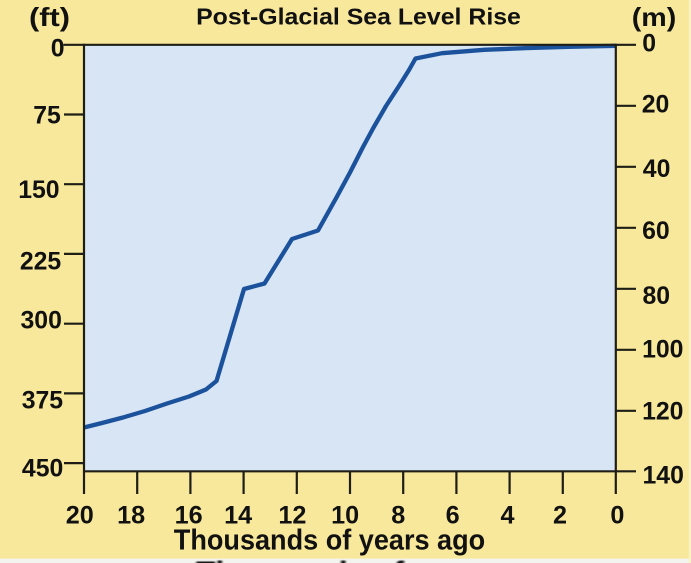 This screenshot has width=691, height=563. I want to click on svg-text: 140, so click(663, 476).